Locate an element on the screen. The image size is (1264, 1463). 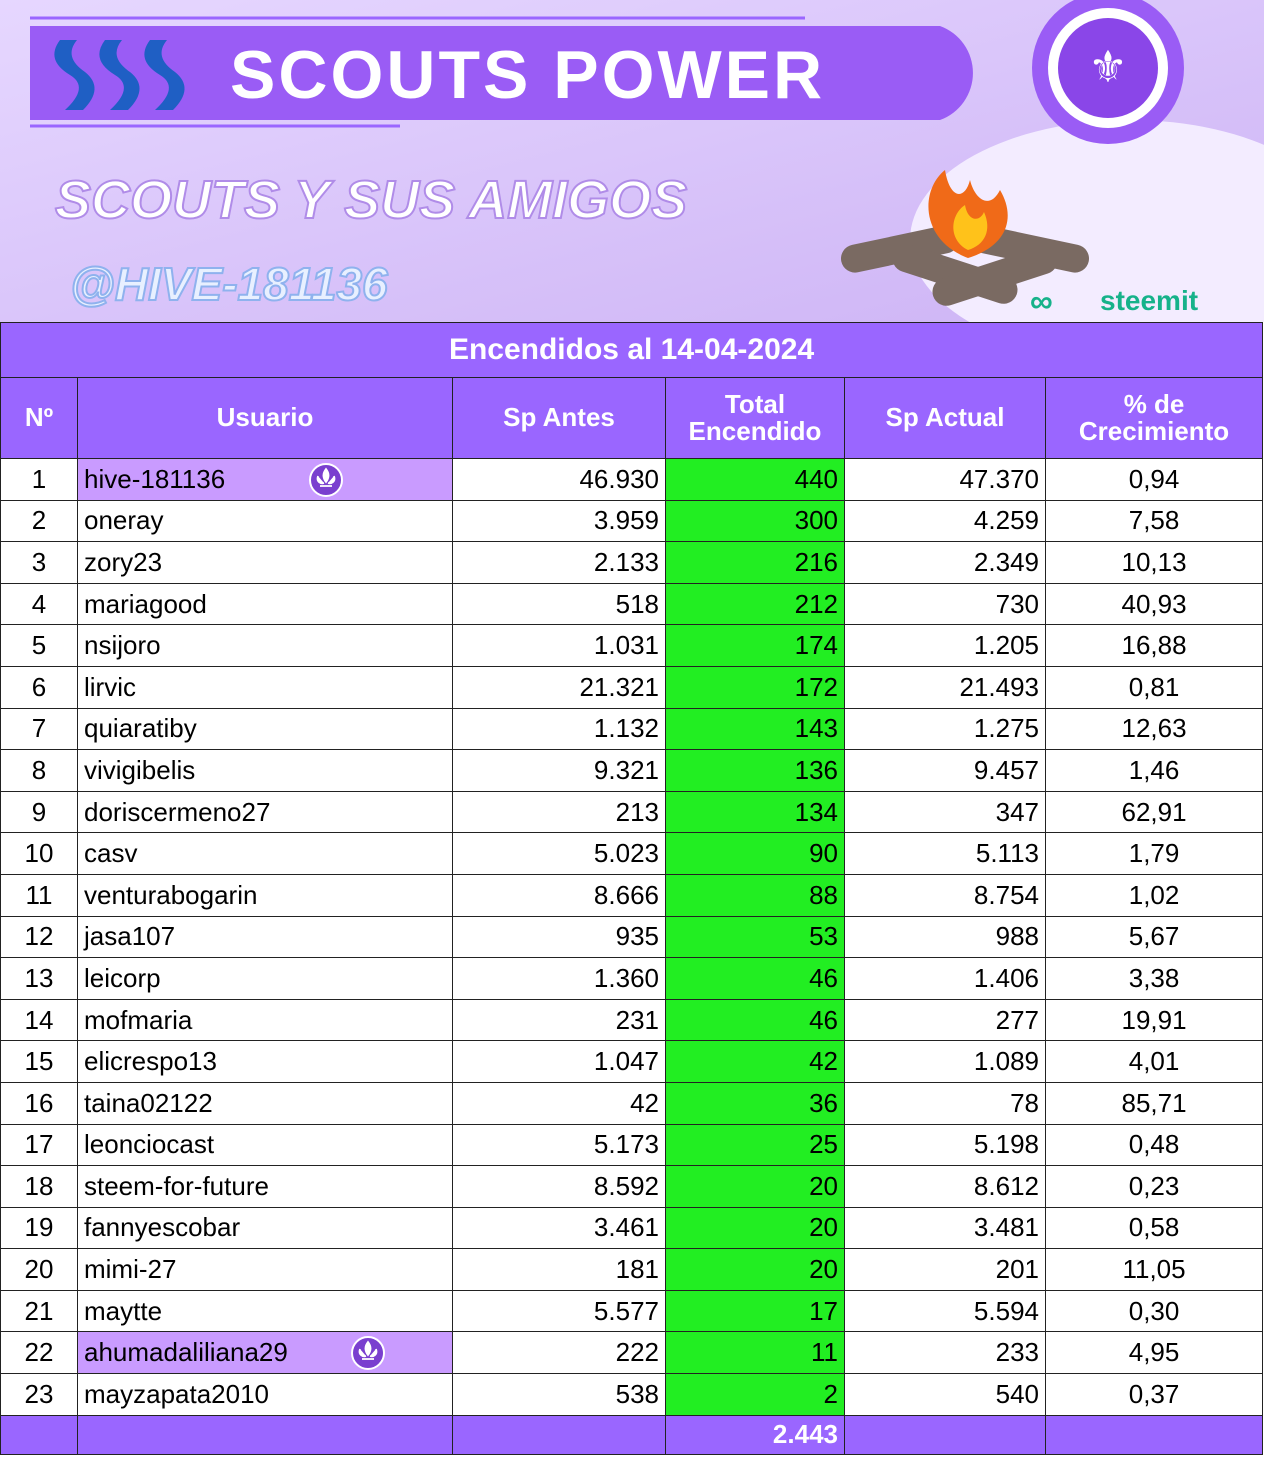
cell: 5,67 is located at coordinates (1154, 937).